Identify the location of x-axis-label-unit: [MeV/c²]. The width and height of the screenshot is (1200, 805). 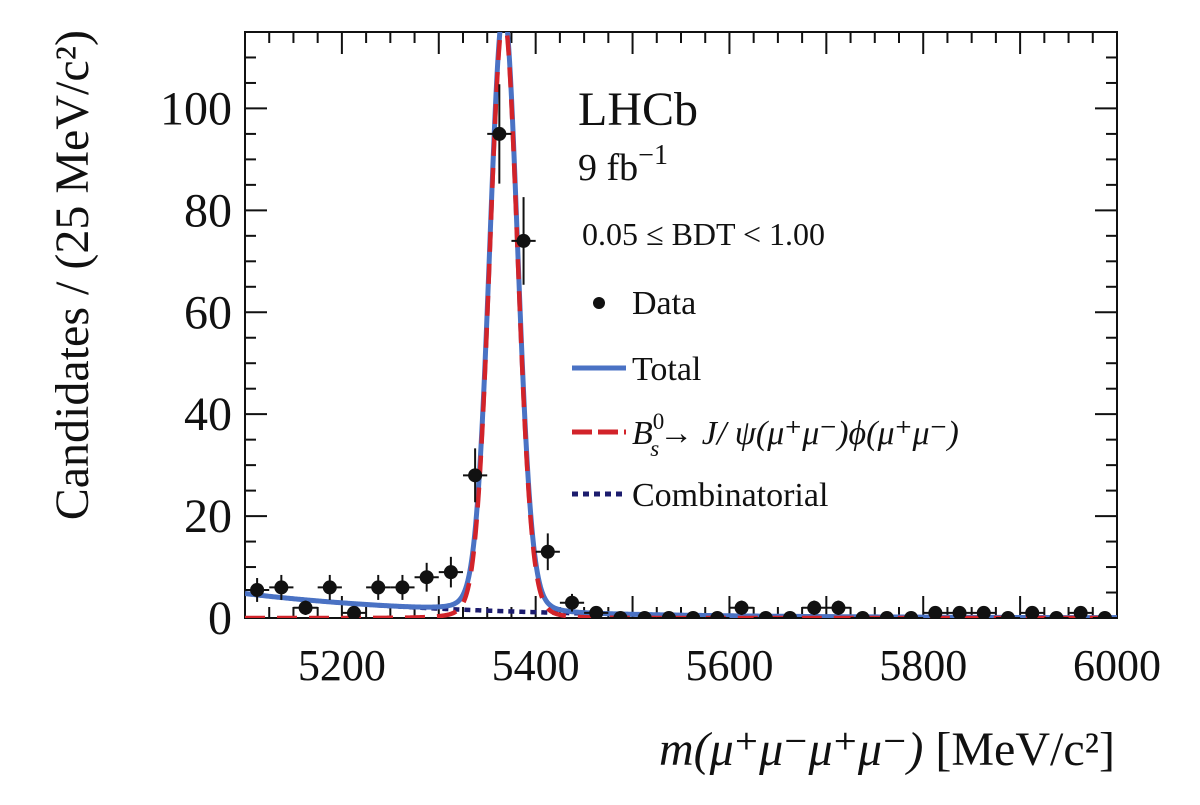
(1019, 749).